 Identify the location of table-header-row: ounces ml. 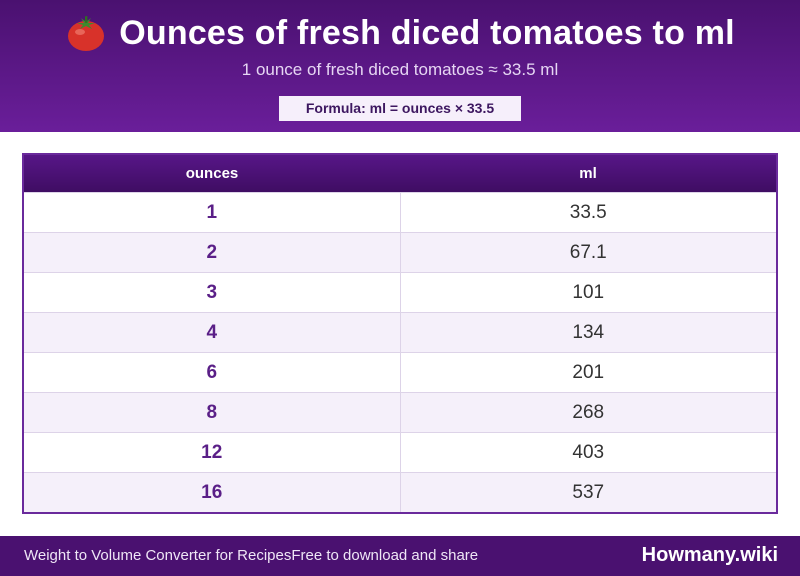
(400, 174).